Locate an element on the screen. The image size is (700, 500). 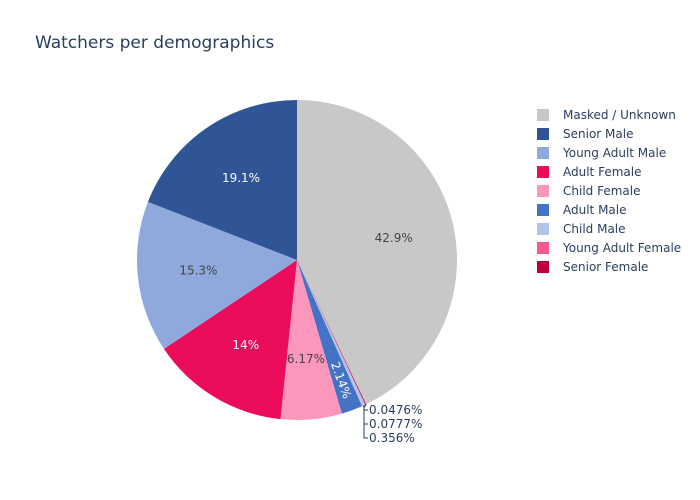
legend-item-child-female: Child Female is located at coordinates (588, 191).